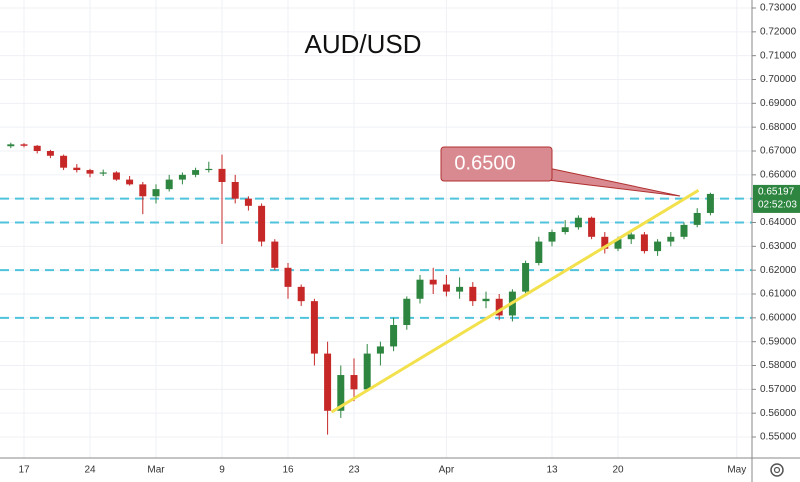 The image size is (800, 482). Describe the element at coordinates (778, 151) in the screenshot. I see `y-tick-label: 0.67000` at that location.